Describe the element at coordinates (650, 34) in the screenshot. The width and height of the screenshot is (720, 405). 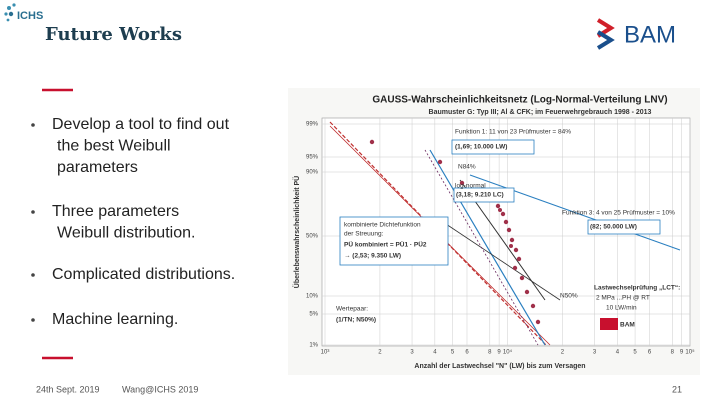
I see `brand-text: BAM` at that location.